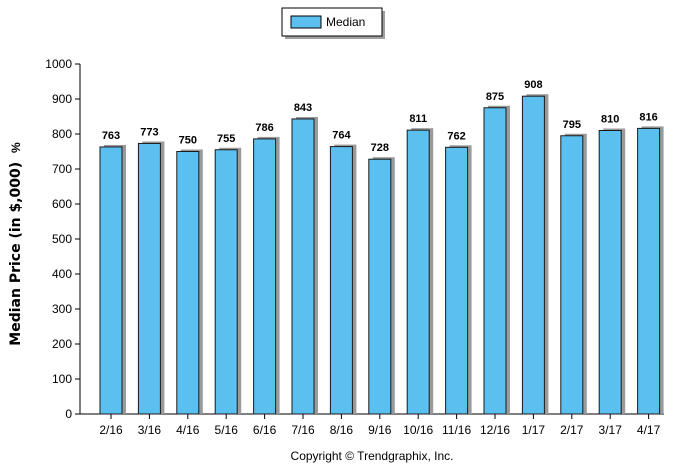 This screenshot has height=470, width=686. What do you see at coordinates (62, 204) in the screenshot?
I see `y-tick-label: 600` at bounding box center [62, 204].